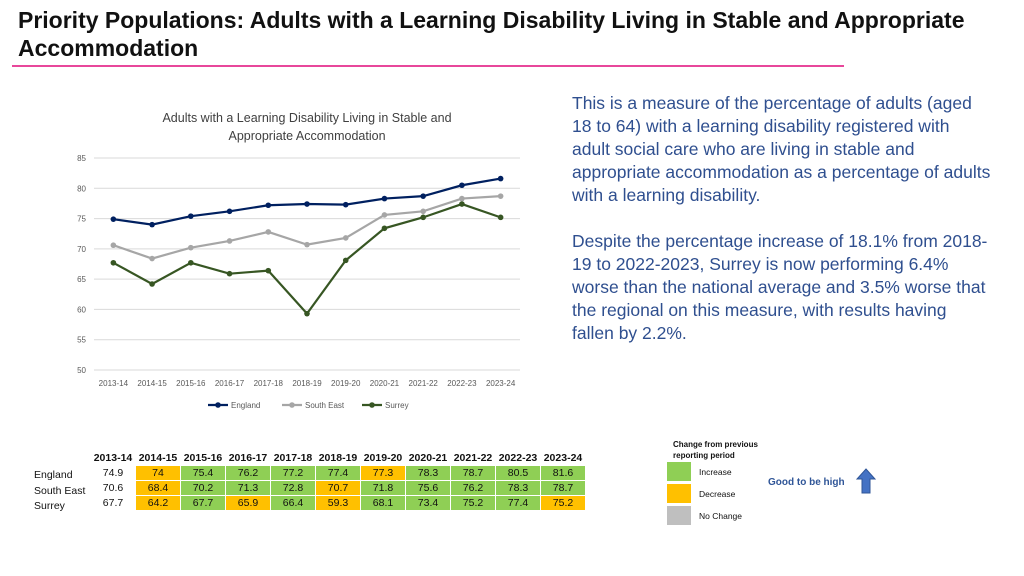 The width and height of the screenshot is (1024, 576). Describe the element at coordinates (81, 249) in the screenshot. I see `y-tick-label-70: 70` at that location.